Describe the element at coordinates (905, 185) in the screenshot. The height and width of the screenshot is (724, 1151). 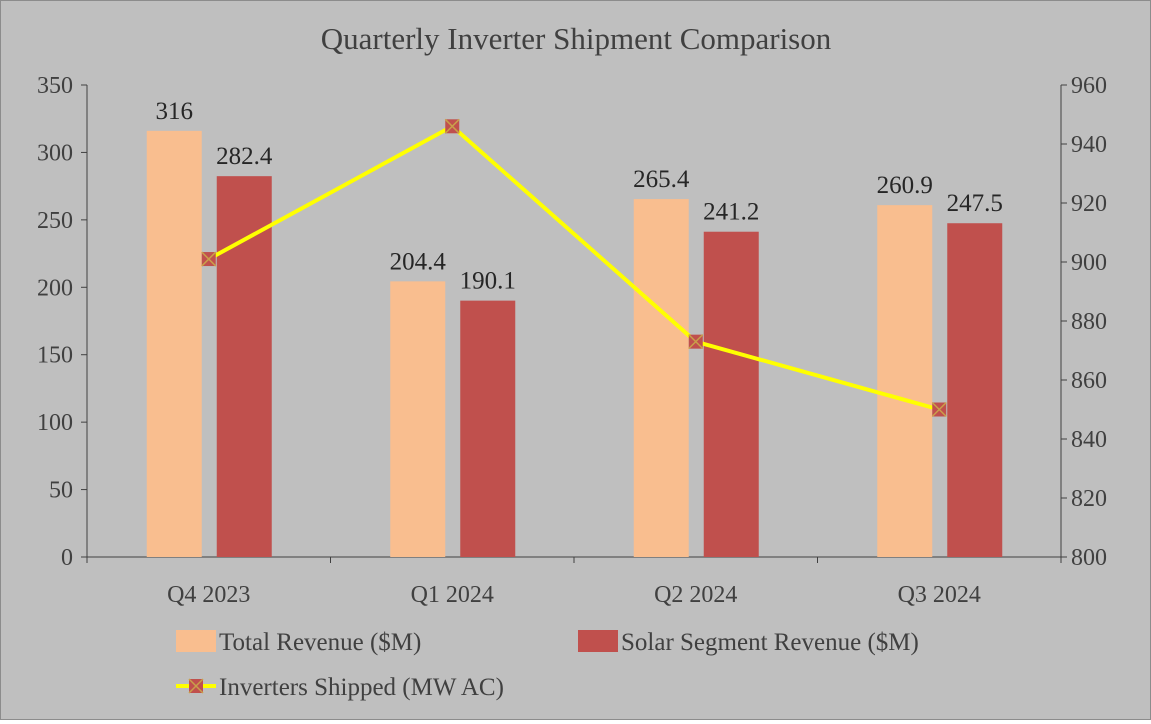
I see `data-label: 260.9` at that location.